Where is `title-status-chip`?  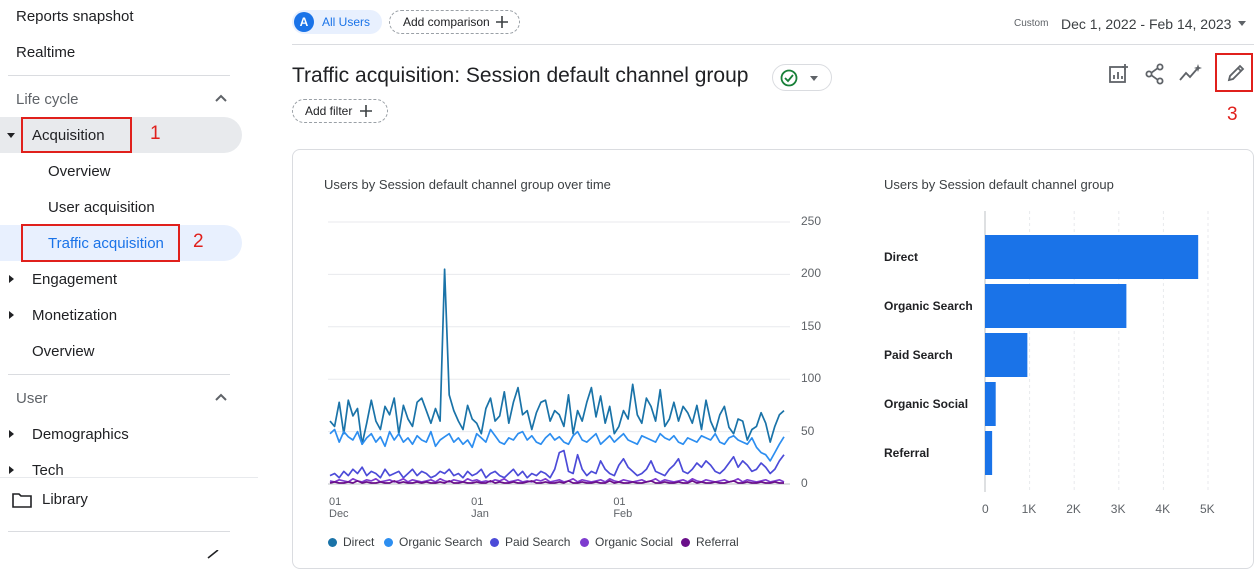 title-status-chip is located at coordinates (802, 77).